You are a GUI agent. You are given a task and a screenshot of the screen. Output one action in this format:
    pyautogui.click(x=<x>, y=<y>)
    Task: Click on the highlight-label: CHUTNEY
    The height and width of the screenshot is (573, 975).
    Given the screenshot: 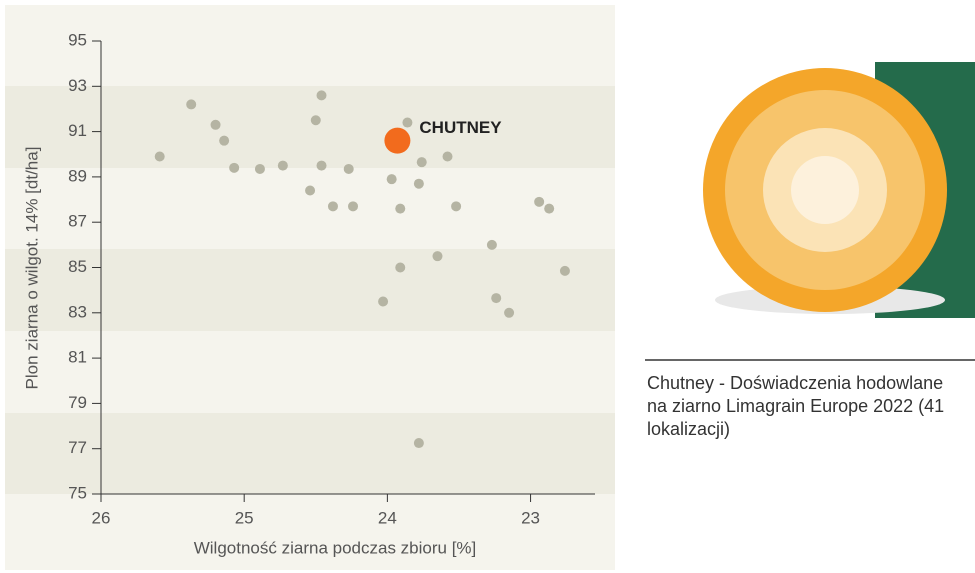 What is the action you would take?
    pyautogui.click(x=460, y=127)
    